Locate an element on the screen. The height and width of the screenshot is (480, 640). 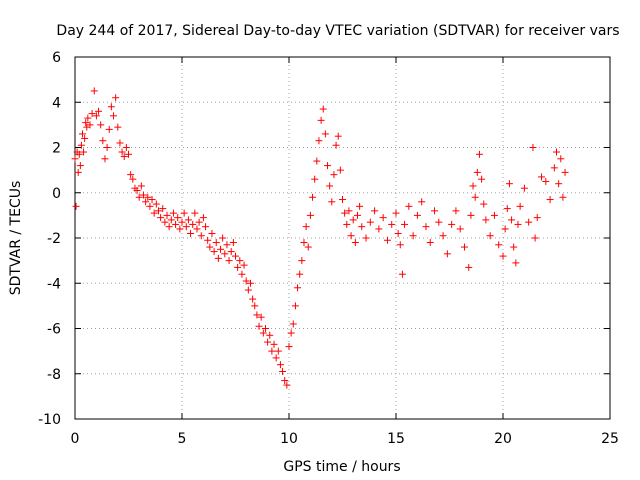
x-tick-label: 5 is located at coordinates (182, 439).